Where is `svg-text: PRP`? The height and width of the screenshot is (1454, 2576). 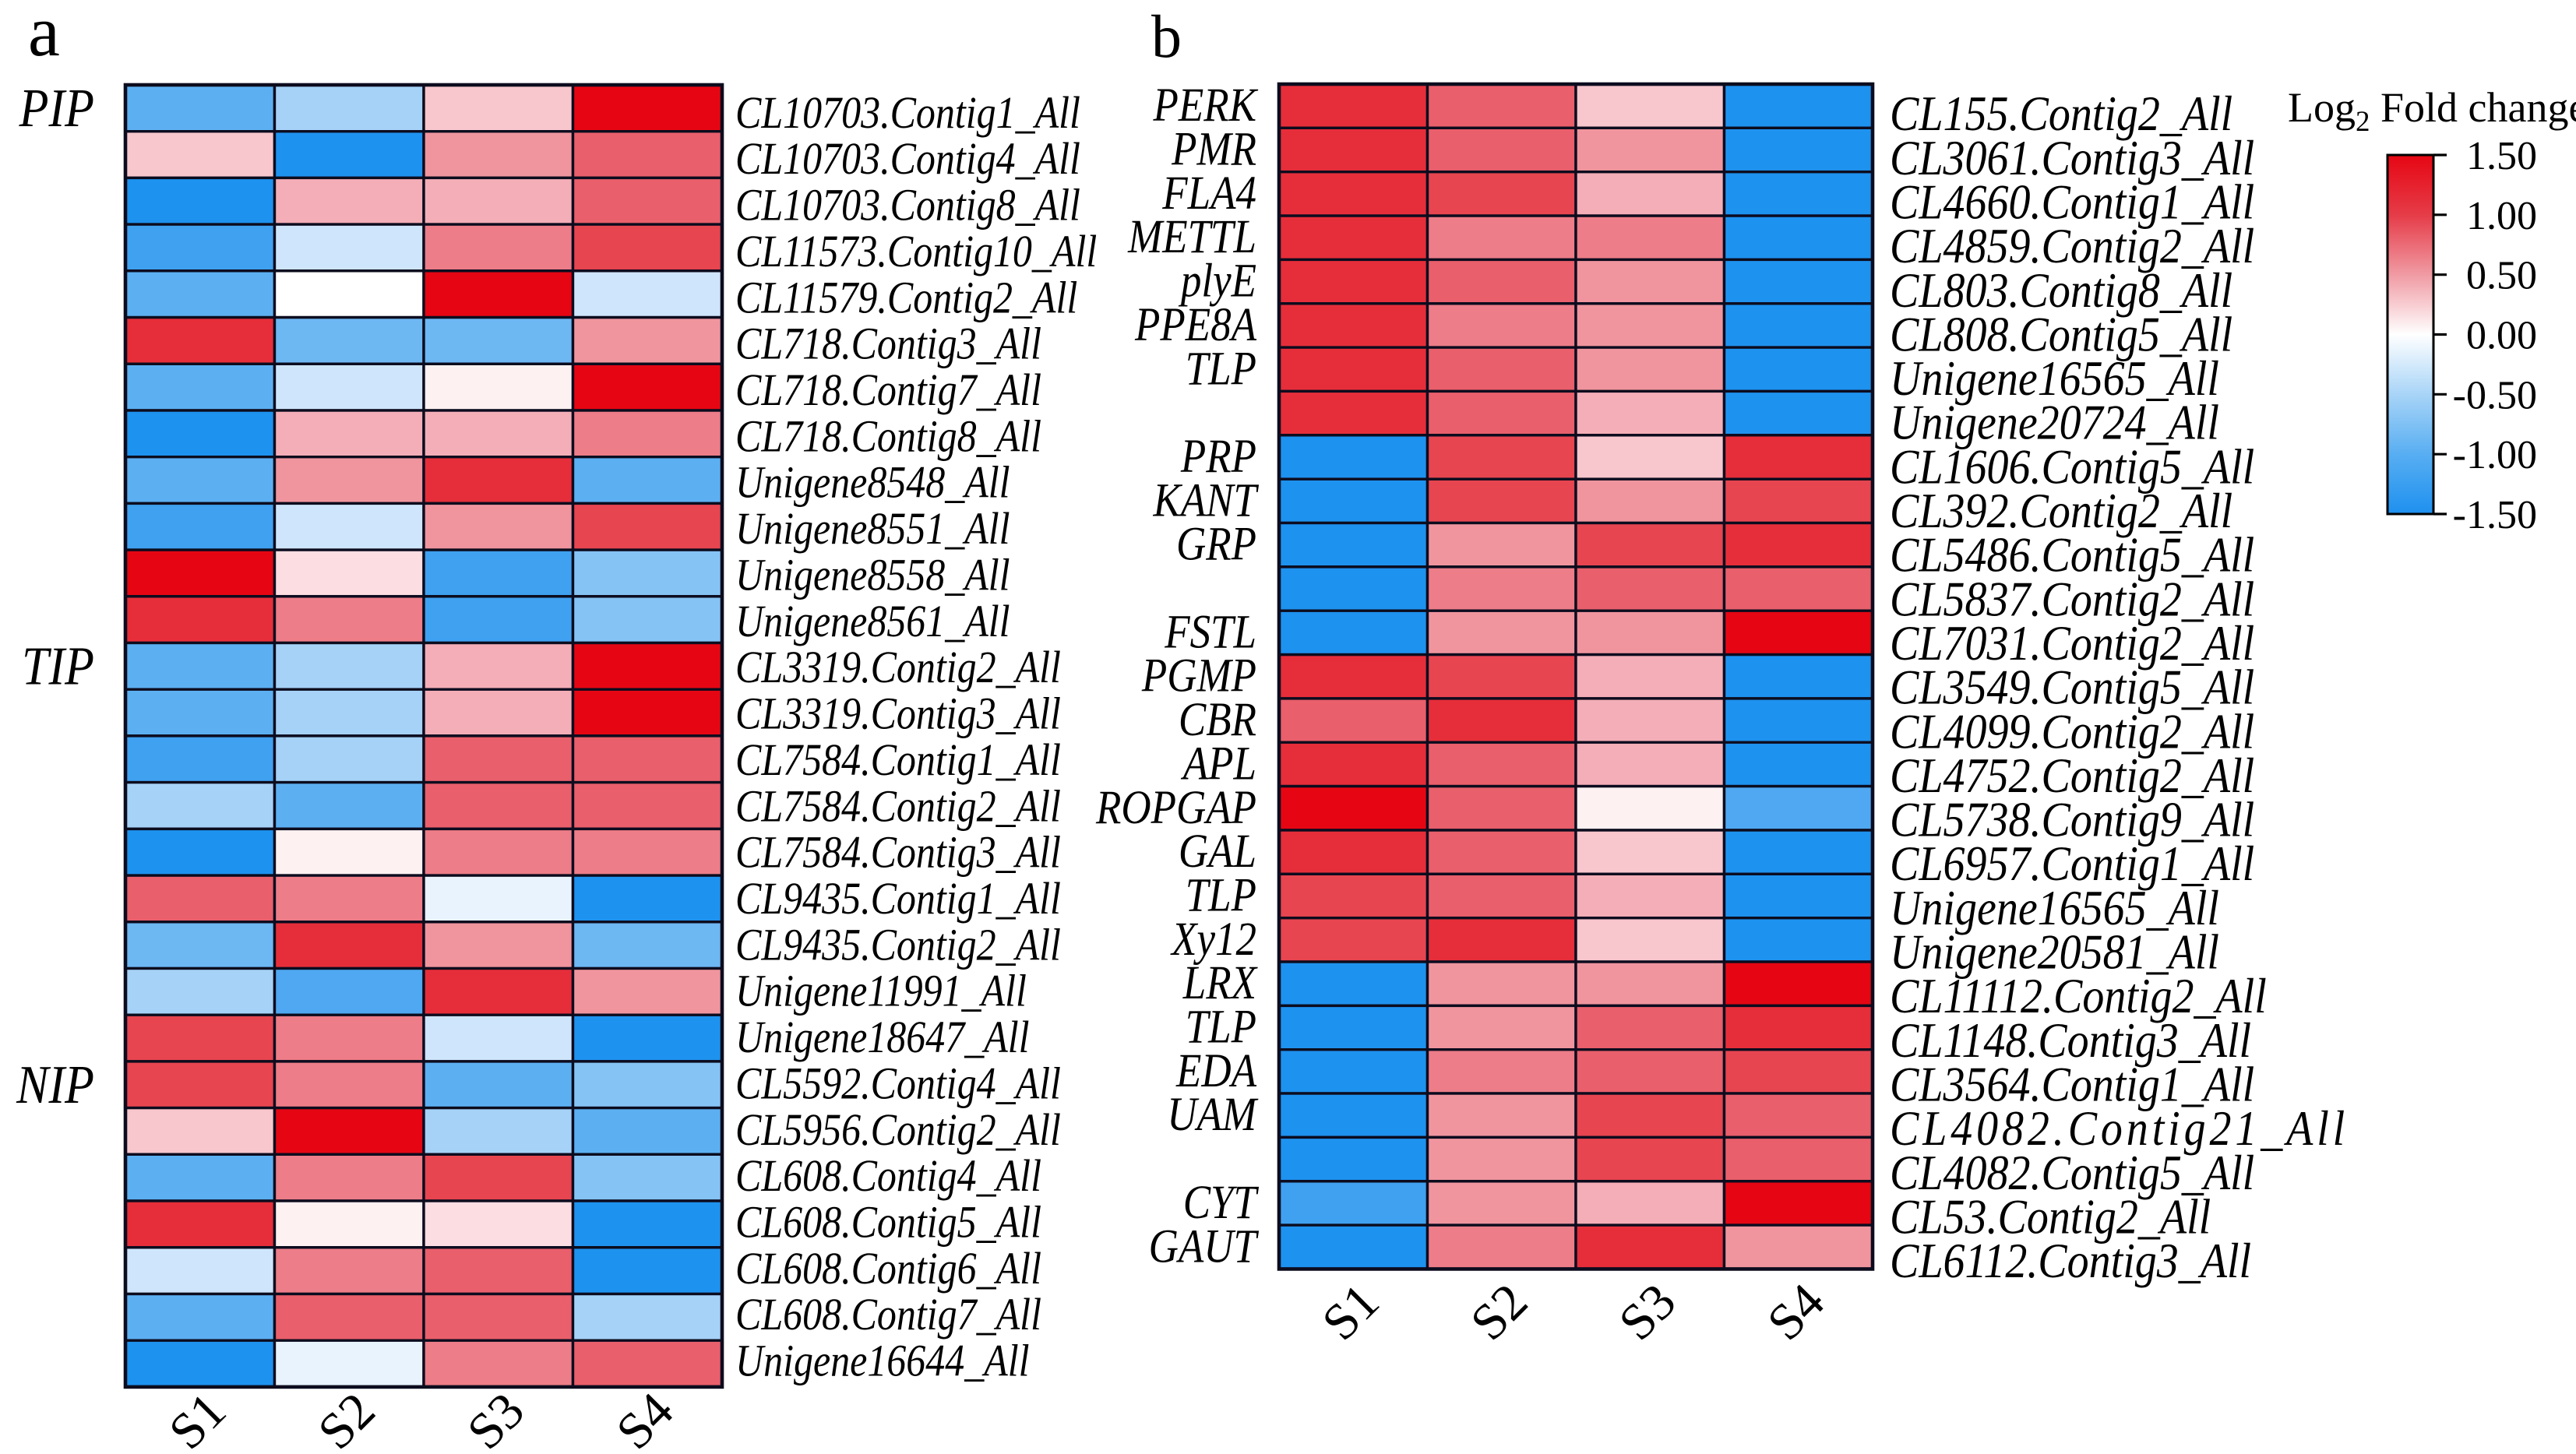 svg-text: PRP is located at coordinates (1218, 457).